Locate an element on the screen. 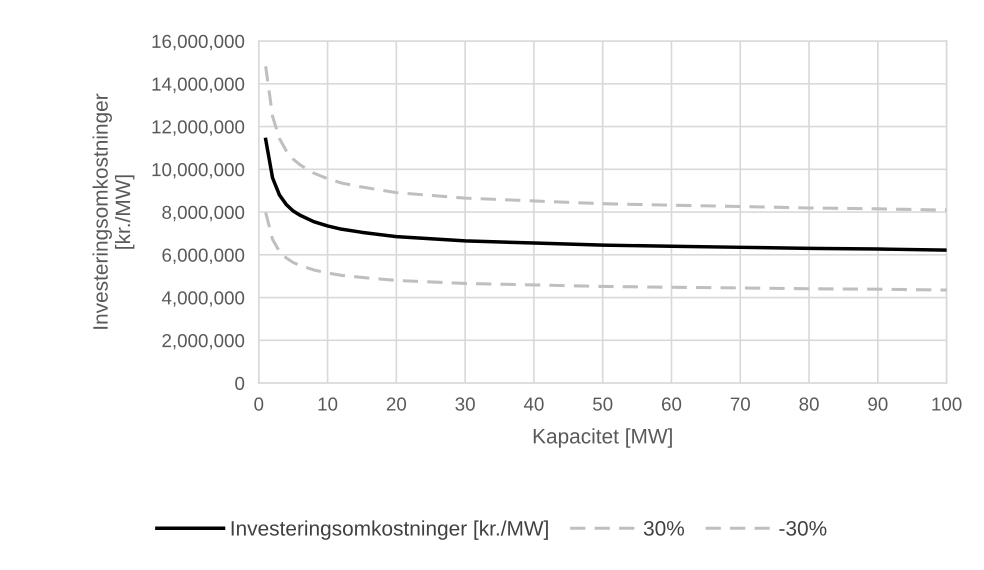  y-tick-label: 10,000,000 is located at coordinates (198, 170).